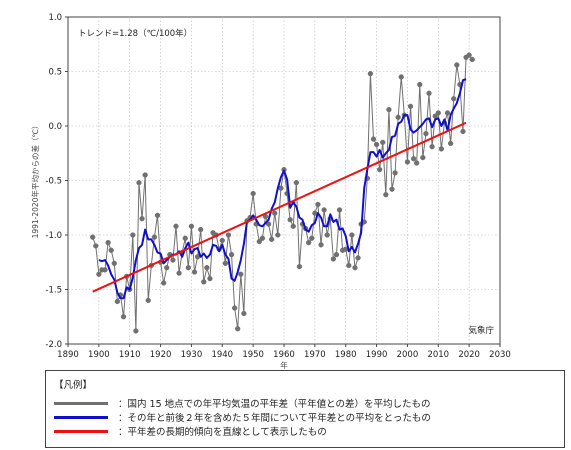  What do you see at coordinates (481, 330) in the screenshot?
I see `source-label: 気象庁` at bounding box center [481, 330].